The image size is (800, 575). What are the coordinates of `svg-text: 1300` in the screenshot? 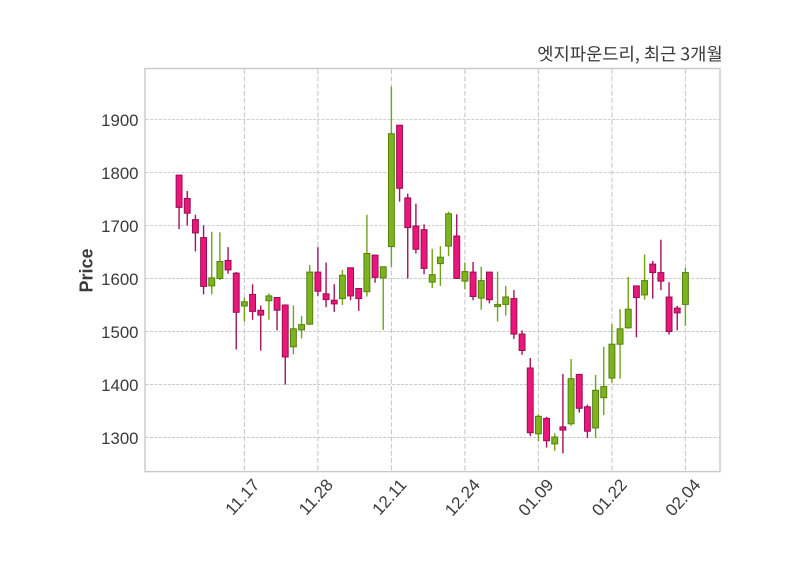 It's located at (119, 438).